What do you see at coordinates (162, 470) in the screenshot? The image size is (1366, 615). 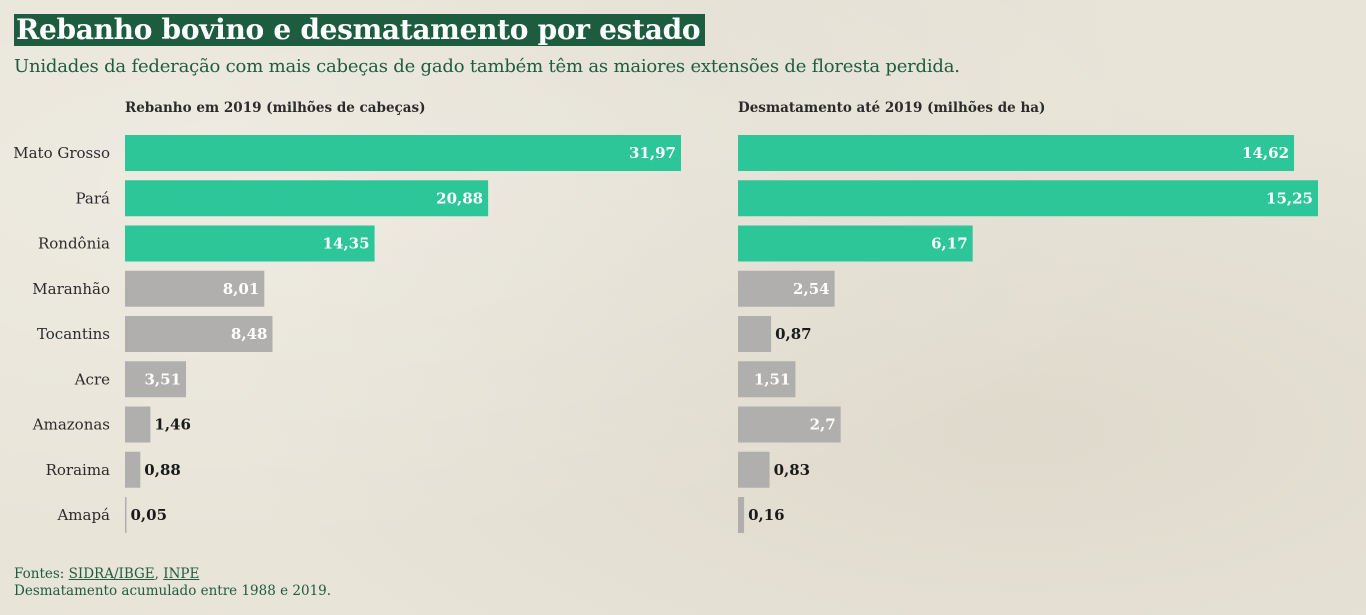 I see `bar-value-label: 0,88` at bounding box center [162, 470].